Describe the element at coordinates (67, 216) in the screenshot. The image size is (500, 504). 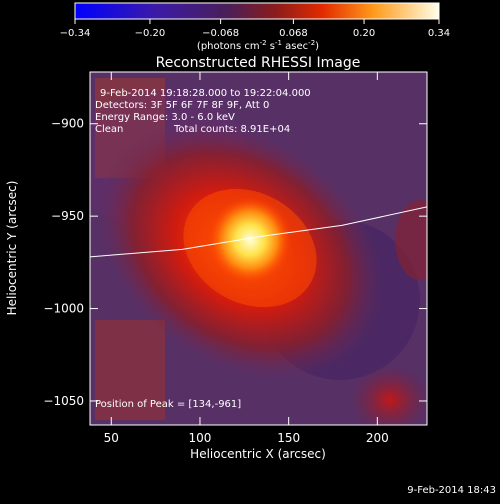
I see `y-tick-label: −950` at that location.